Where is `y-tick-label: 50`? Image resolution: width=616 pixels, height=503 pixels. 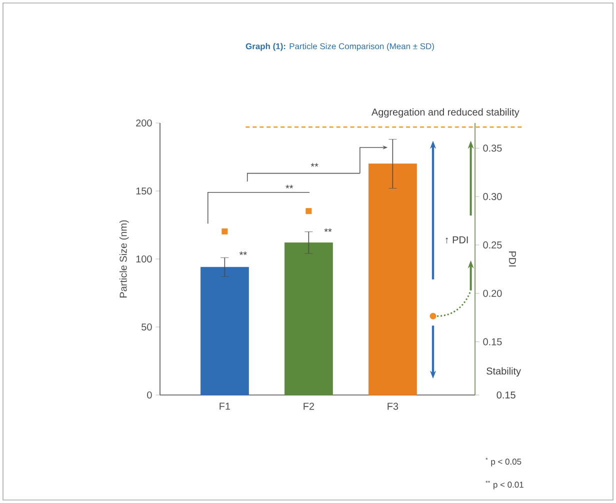
y-tick-label: 50 is located at coordinates (147, 327).